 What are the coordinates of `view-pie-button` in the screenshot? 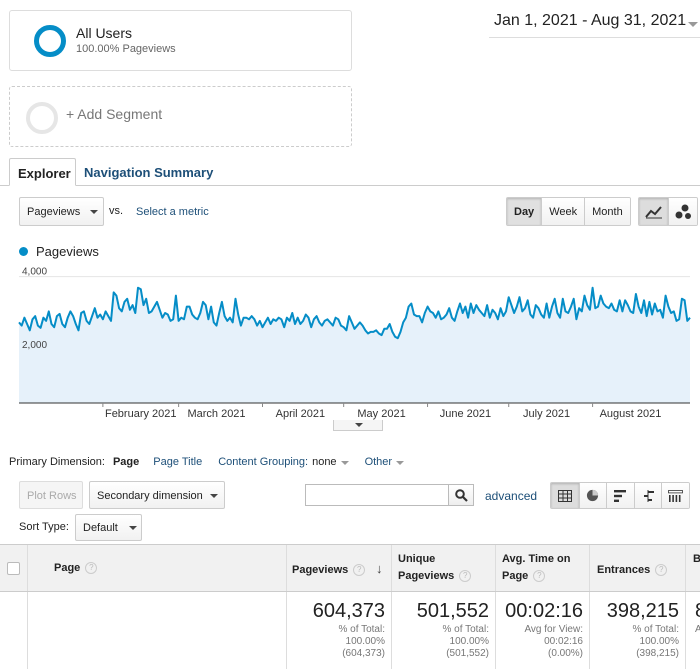 It's located at (592, 495).